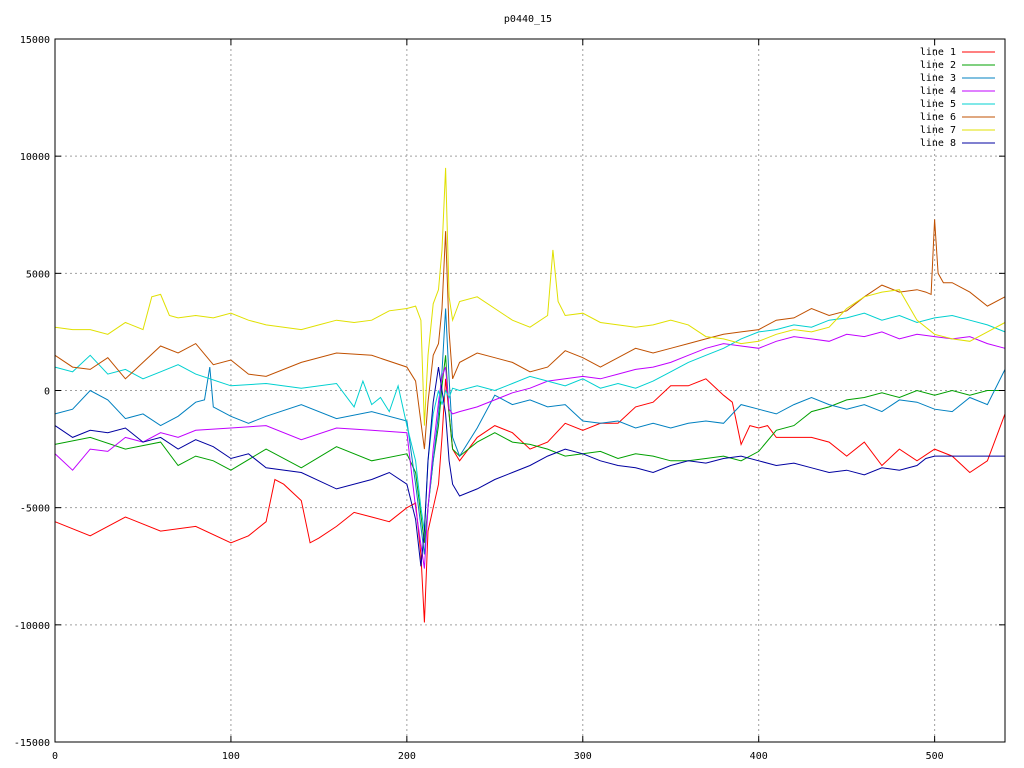  Describe the element at coordinates (38, 274) in the screenshot. I see `y-tick-label: 5000` at that location.